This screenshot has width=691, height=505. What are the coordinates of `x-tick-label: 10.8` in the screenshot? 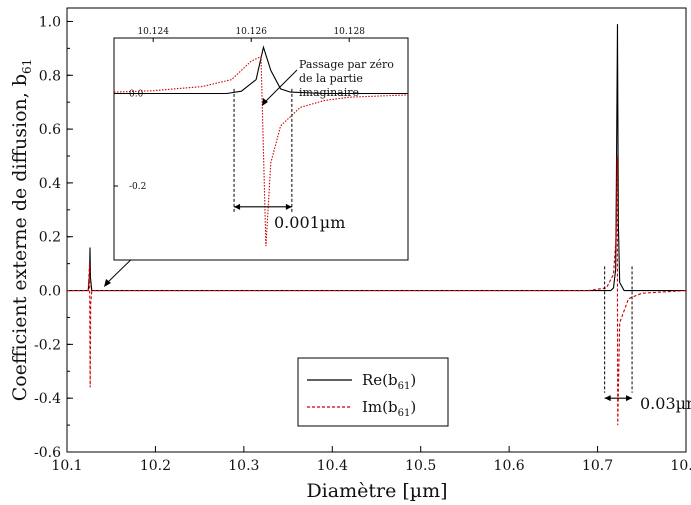 It's located at (680, 466).